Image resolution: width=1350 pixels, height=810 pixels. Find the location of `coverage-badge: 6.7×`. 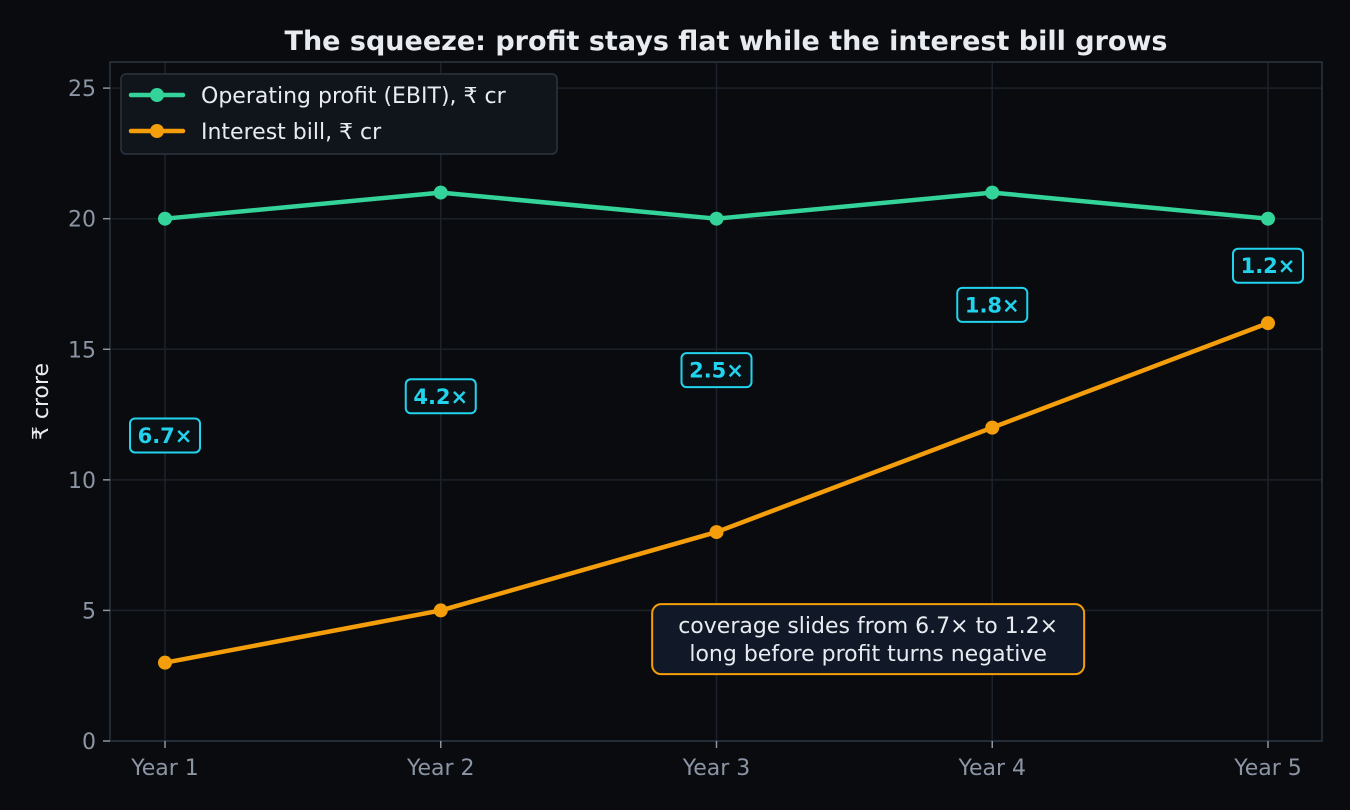

coverage-badge: 6.7× is located at coordinates (165, 435).